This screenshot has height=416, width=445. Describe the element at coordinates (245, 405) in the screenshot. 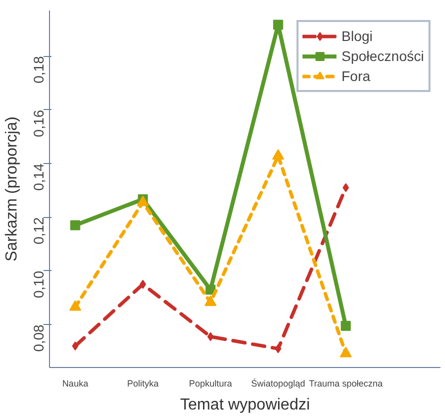

I see `x-axis-title: Temat wypowiedzi` at that location.